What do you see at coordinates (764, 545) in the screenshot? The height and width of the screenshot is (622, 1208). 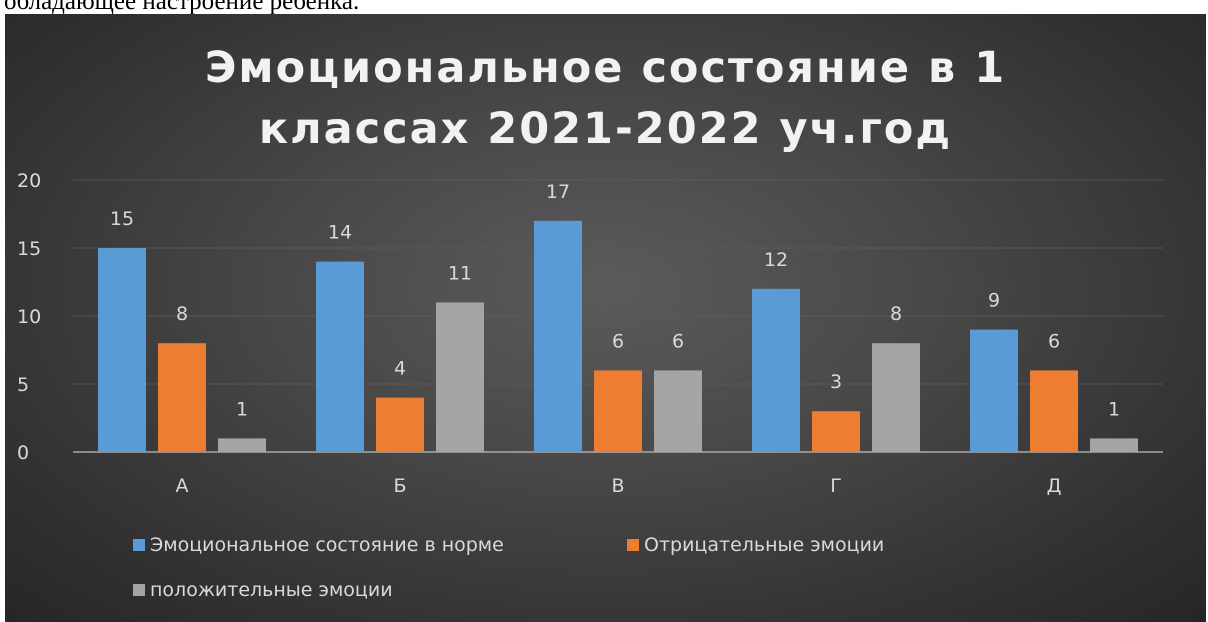 I see `legend-label-negative: Отрицательные эмоции` at bounding box center [764, 545].